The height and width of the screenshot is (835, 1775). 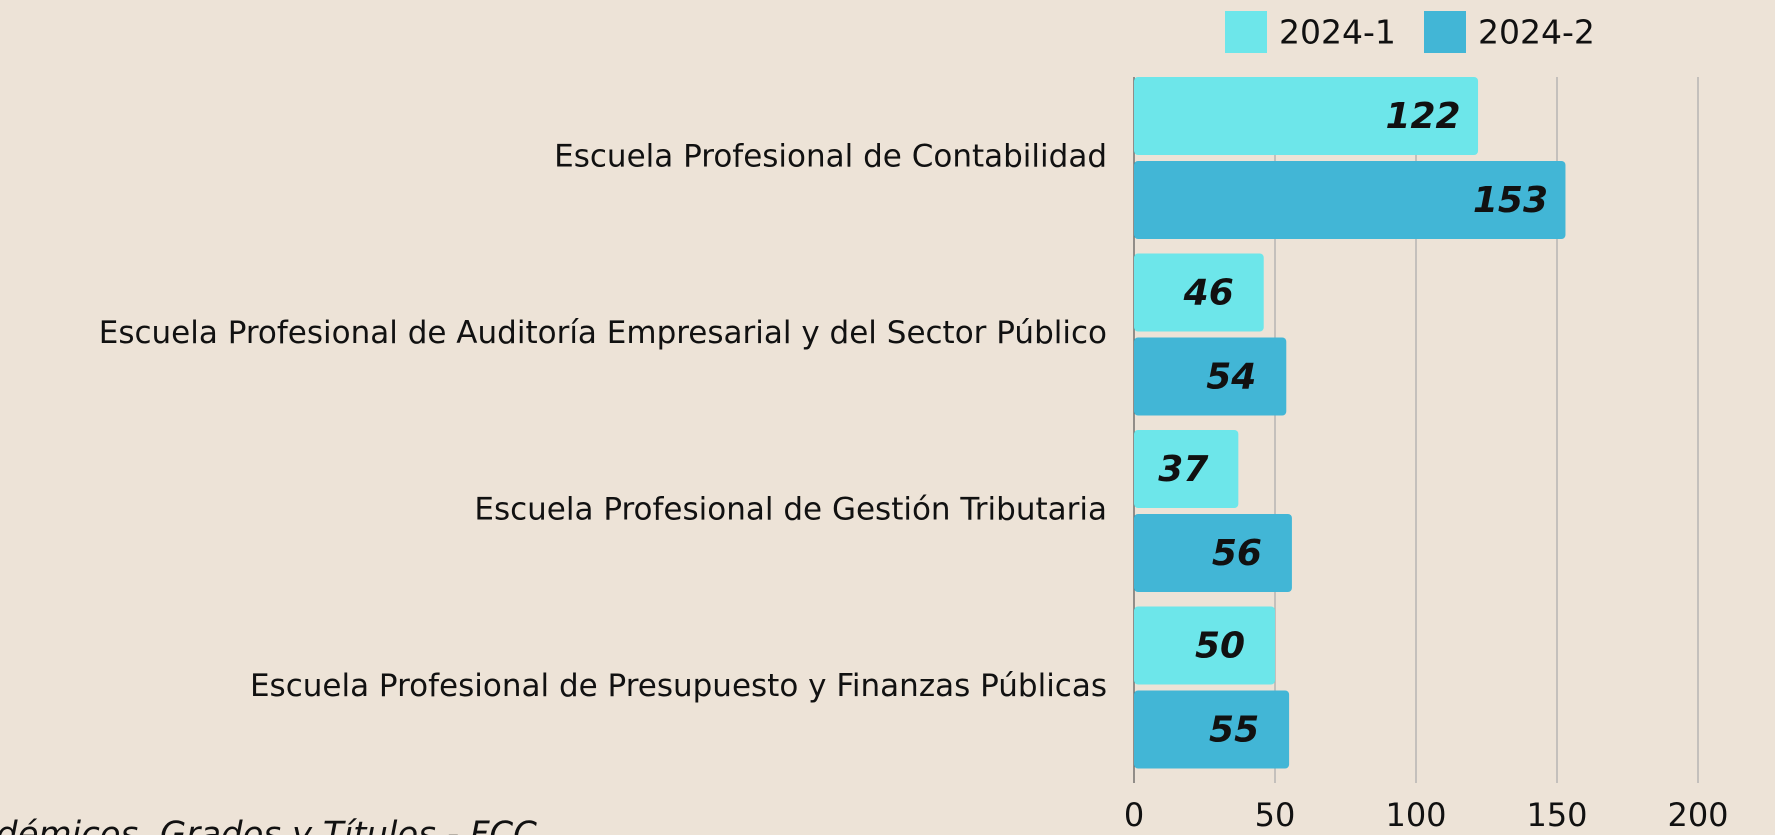 I want to click on value-label: 122, so click(x=1422, y=116).